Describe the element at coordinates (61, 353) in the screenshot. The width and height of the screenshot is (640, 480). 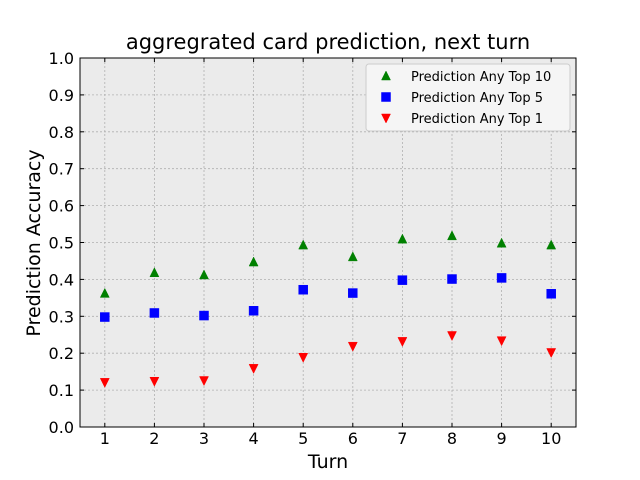
I see `y-tick-label: 0.2` at that location.